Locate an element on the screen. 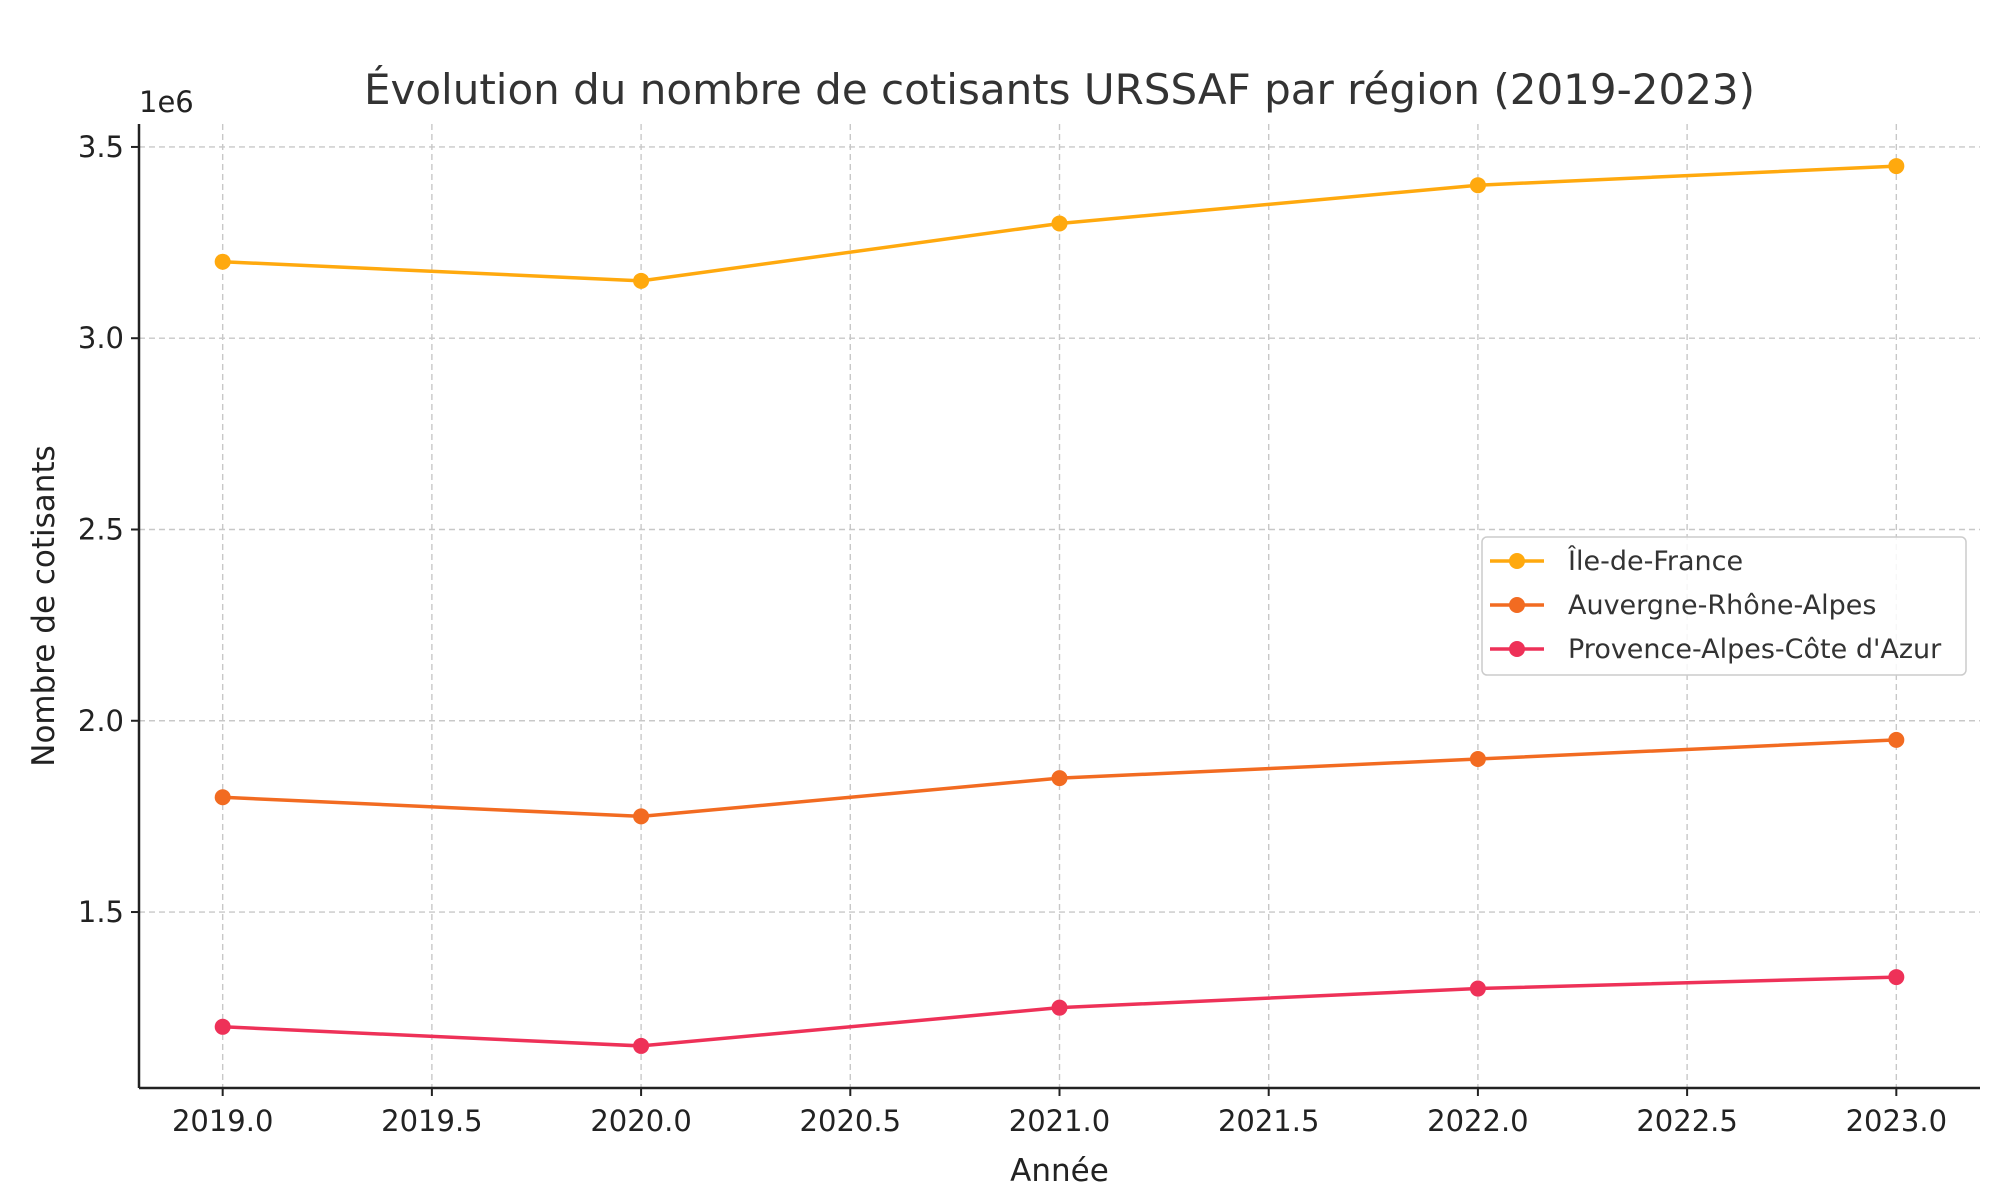 The width and height of the screenshot is (2000, 1200). x-tick-label: 2020.5 is located at coordinates (850, 1121).